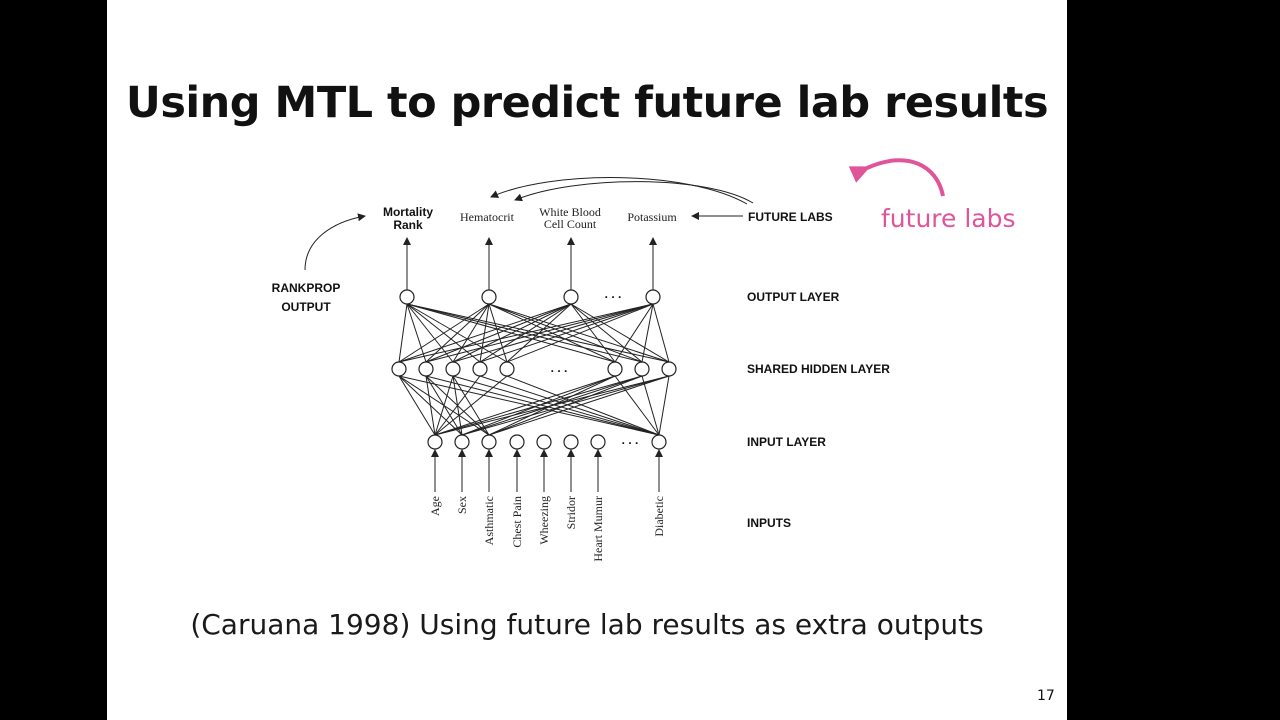 This screenshot has width=1280, height=720. I want to click on future-labs-to-wbc-arrow, so click(634, 192).